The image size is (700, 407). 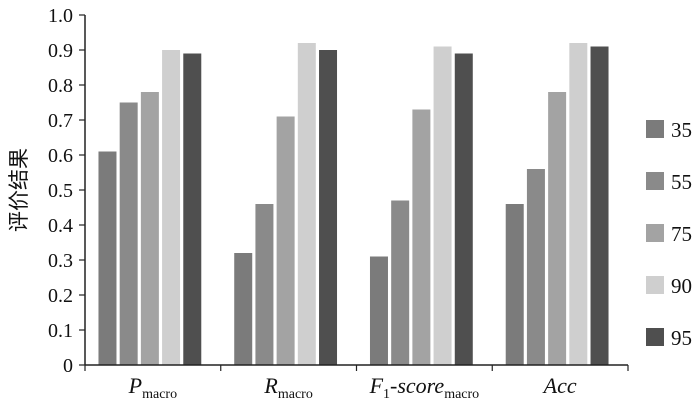 What do you see at coordinates (60, 261) in the screenshot?
I see `y-tick-label: 0.3` at bounding box center [60, 261].